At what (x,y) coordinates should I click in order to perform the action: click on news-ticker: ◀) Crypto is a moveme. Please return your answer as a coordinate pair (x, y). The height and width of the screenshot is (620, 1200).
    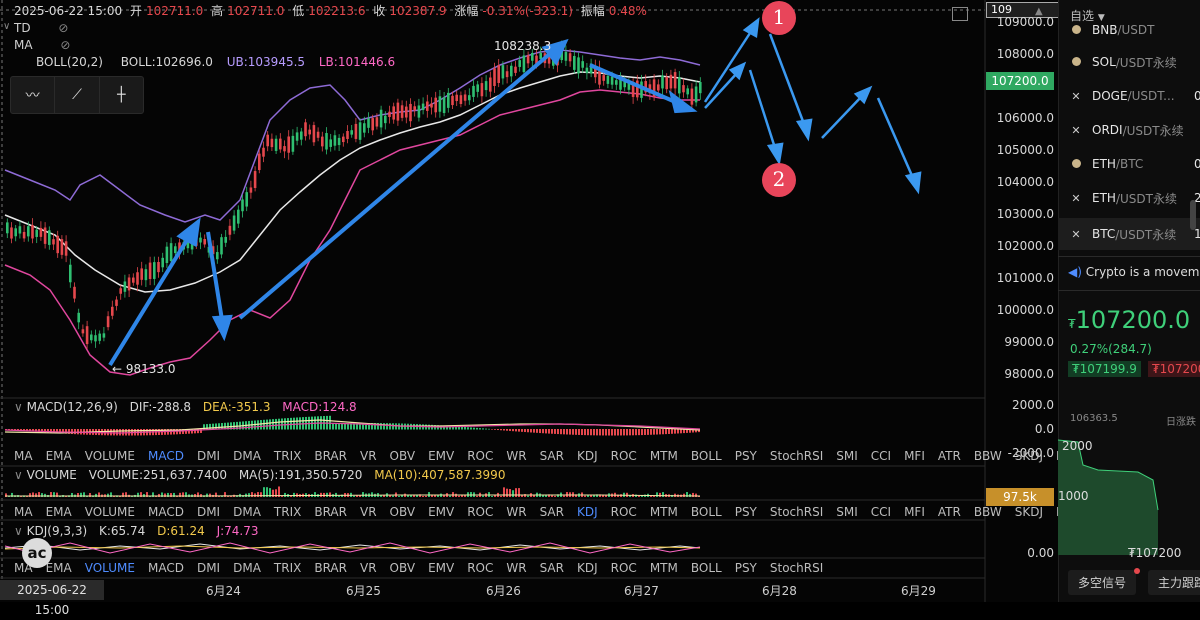
    Looking at the image, I should click on (1134, 272).